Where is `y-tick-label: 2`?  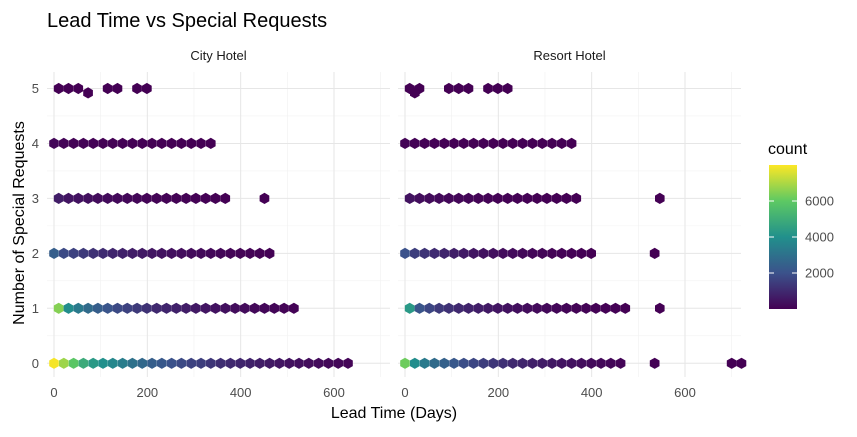
y-tick-label: 2 is located at coordinates (35, 253).